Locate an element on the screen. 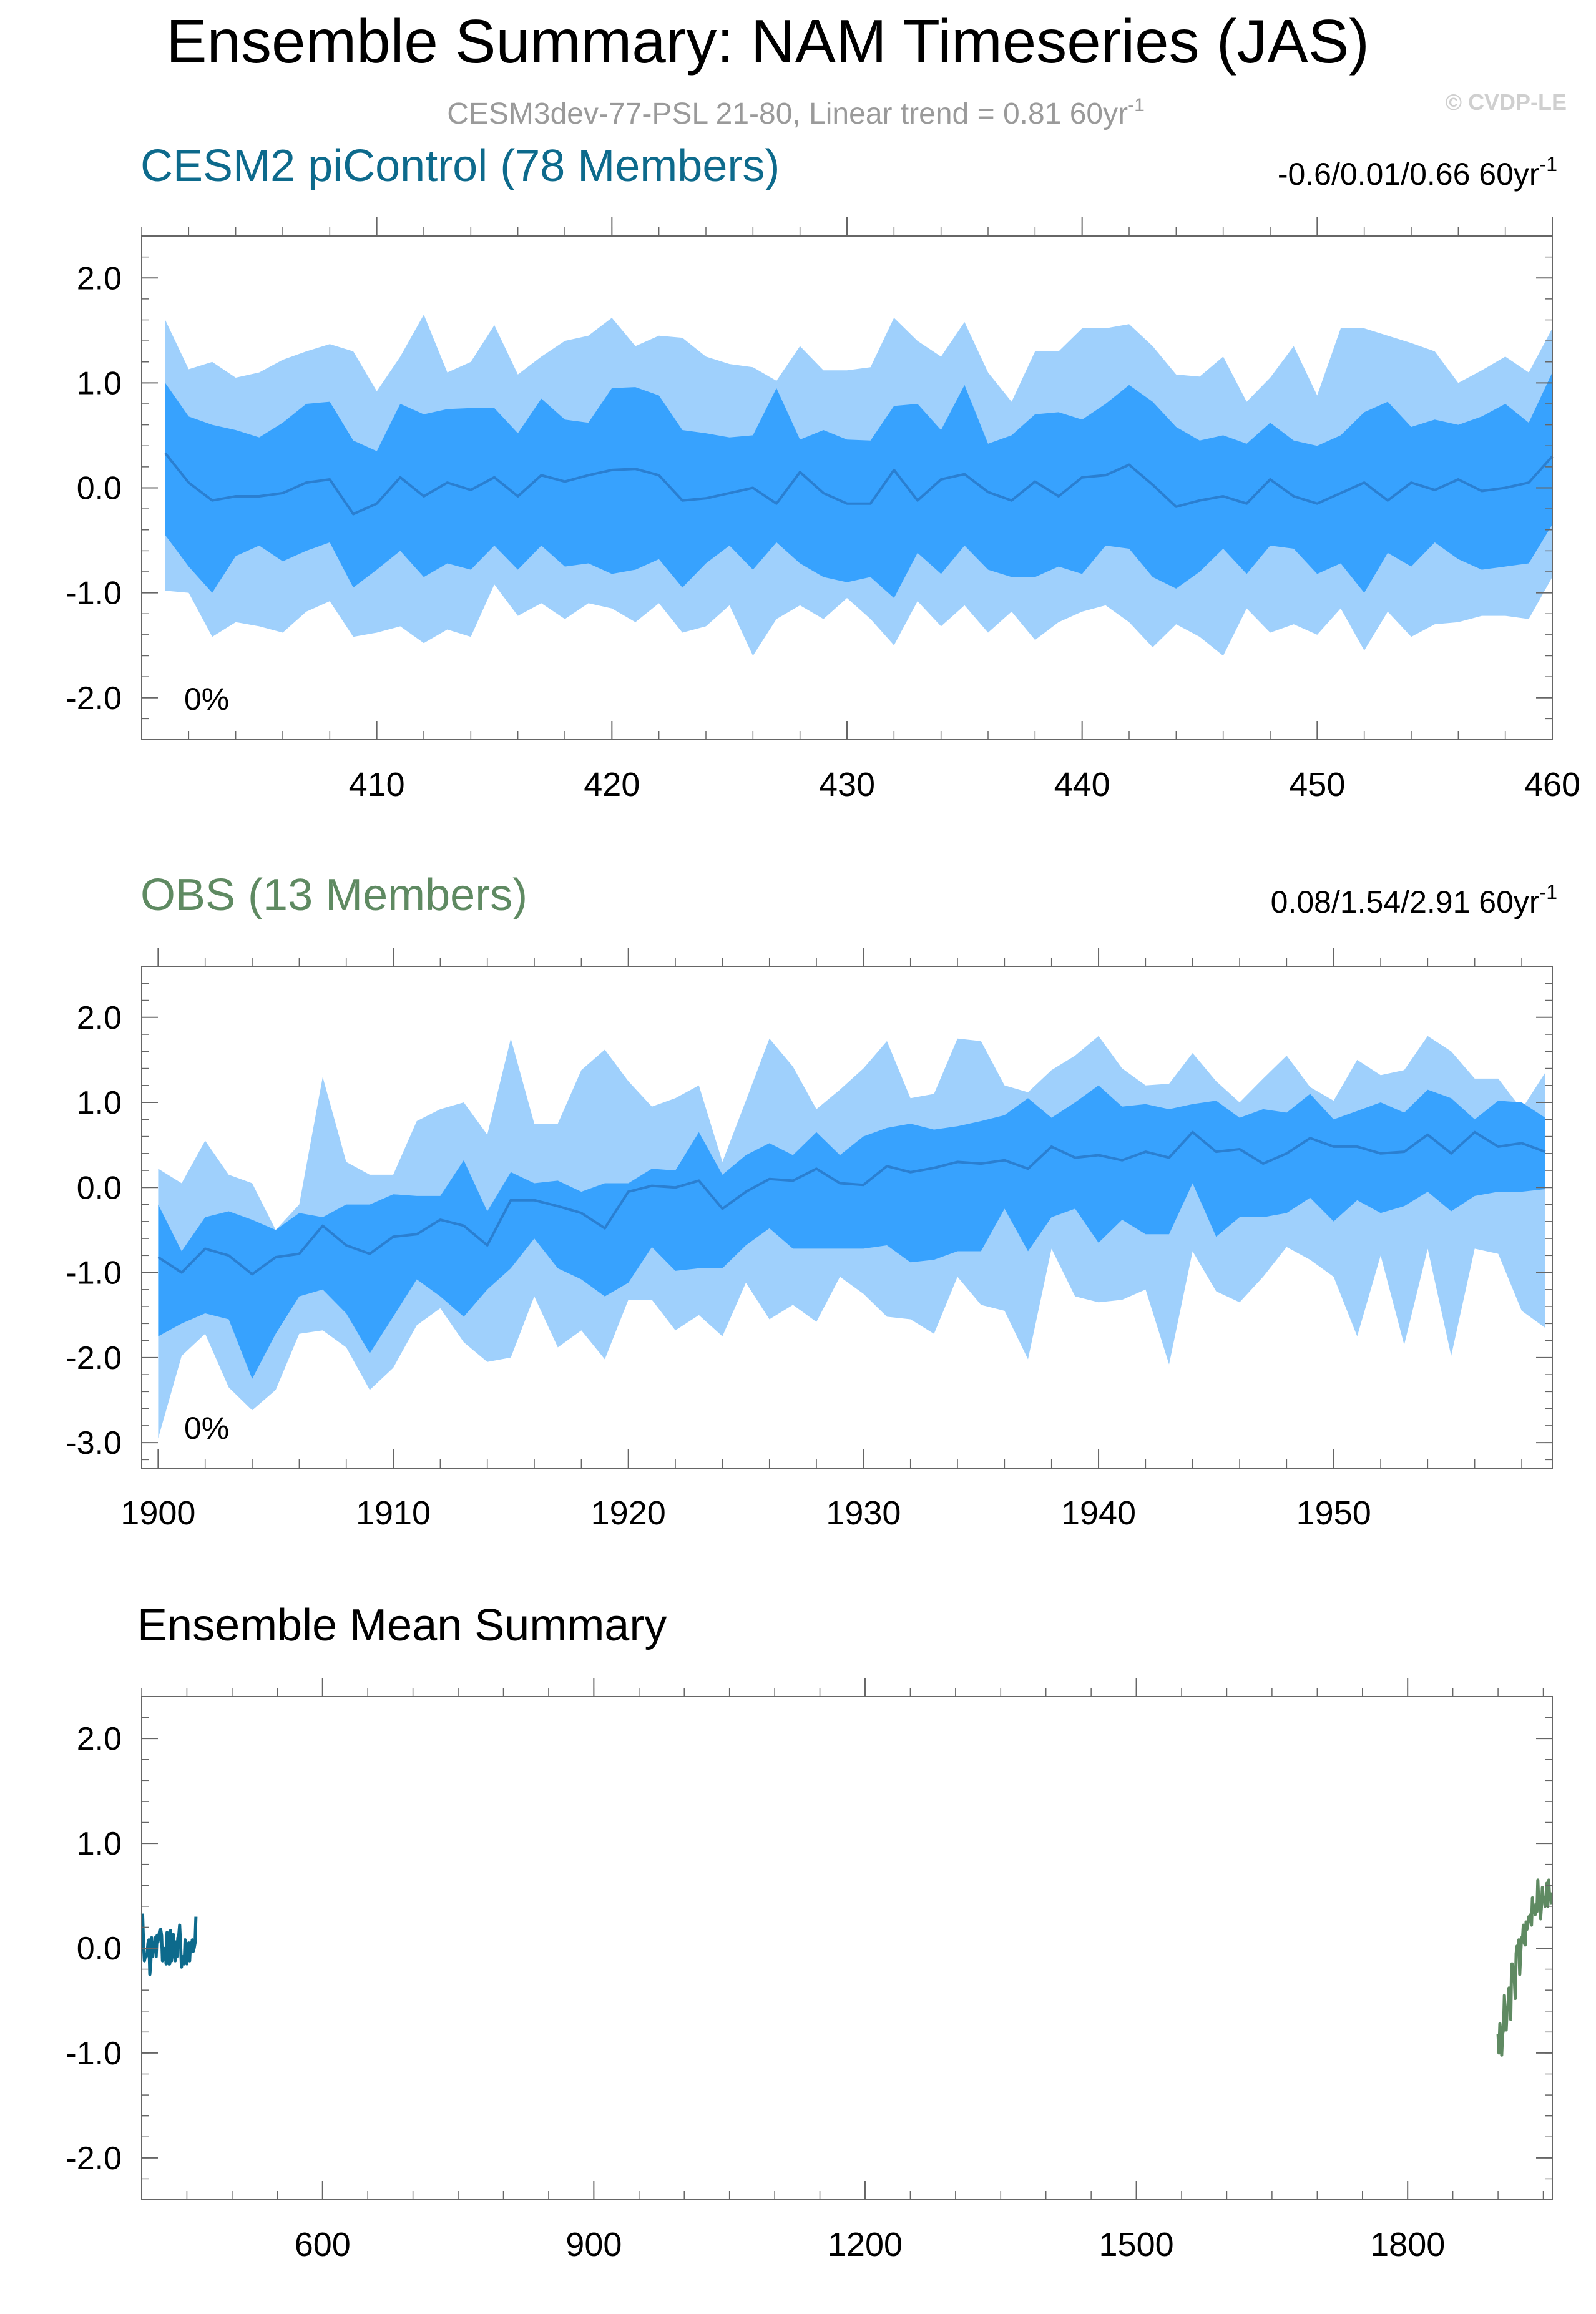 The image size is (1596, 2314). panel-cesm2-band-interquantile is located at coordinates (859, 485).